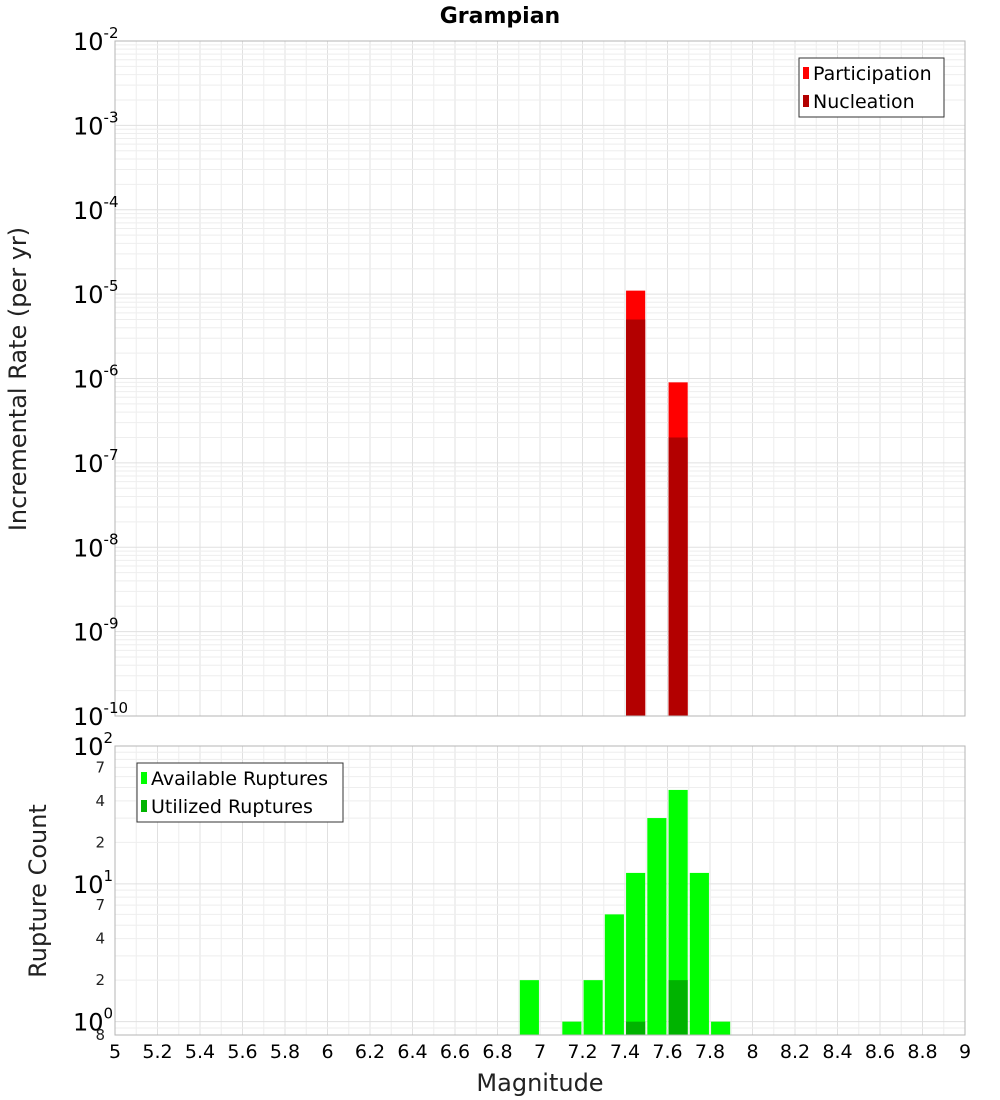 The width and height of the screenshot is (1000, 1100). What do you see at coordinates (111, 286) in the screenshot?
I see `rate-y-tick-exponent: -5` at bounding box center [111, 286].